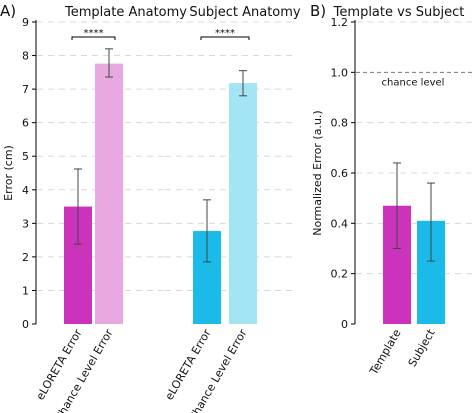 Image resolution: width=475 pixels, height=413 pixels. Describe the element at coordinates (8, 173) in the screenshot. I see `y-axis-label: Error (cm)` at that location.